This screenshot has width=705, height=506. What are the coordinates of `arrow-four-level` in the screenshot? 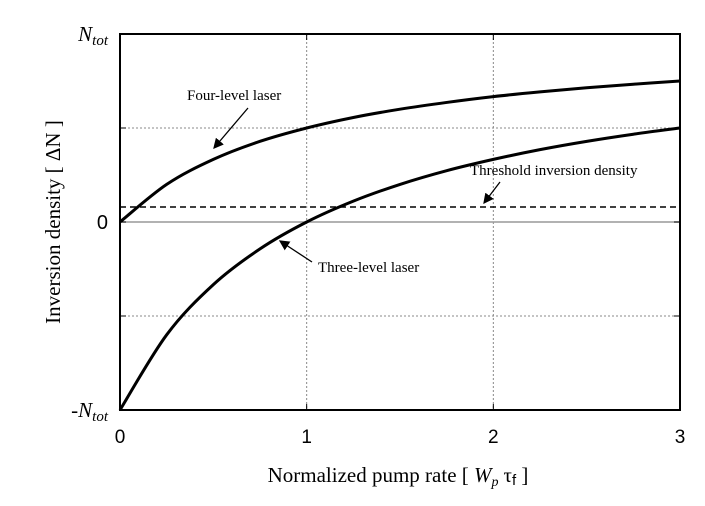 It's located at (231, 128).